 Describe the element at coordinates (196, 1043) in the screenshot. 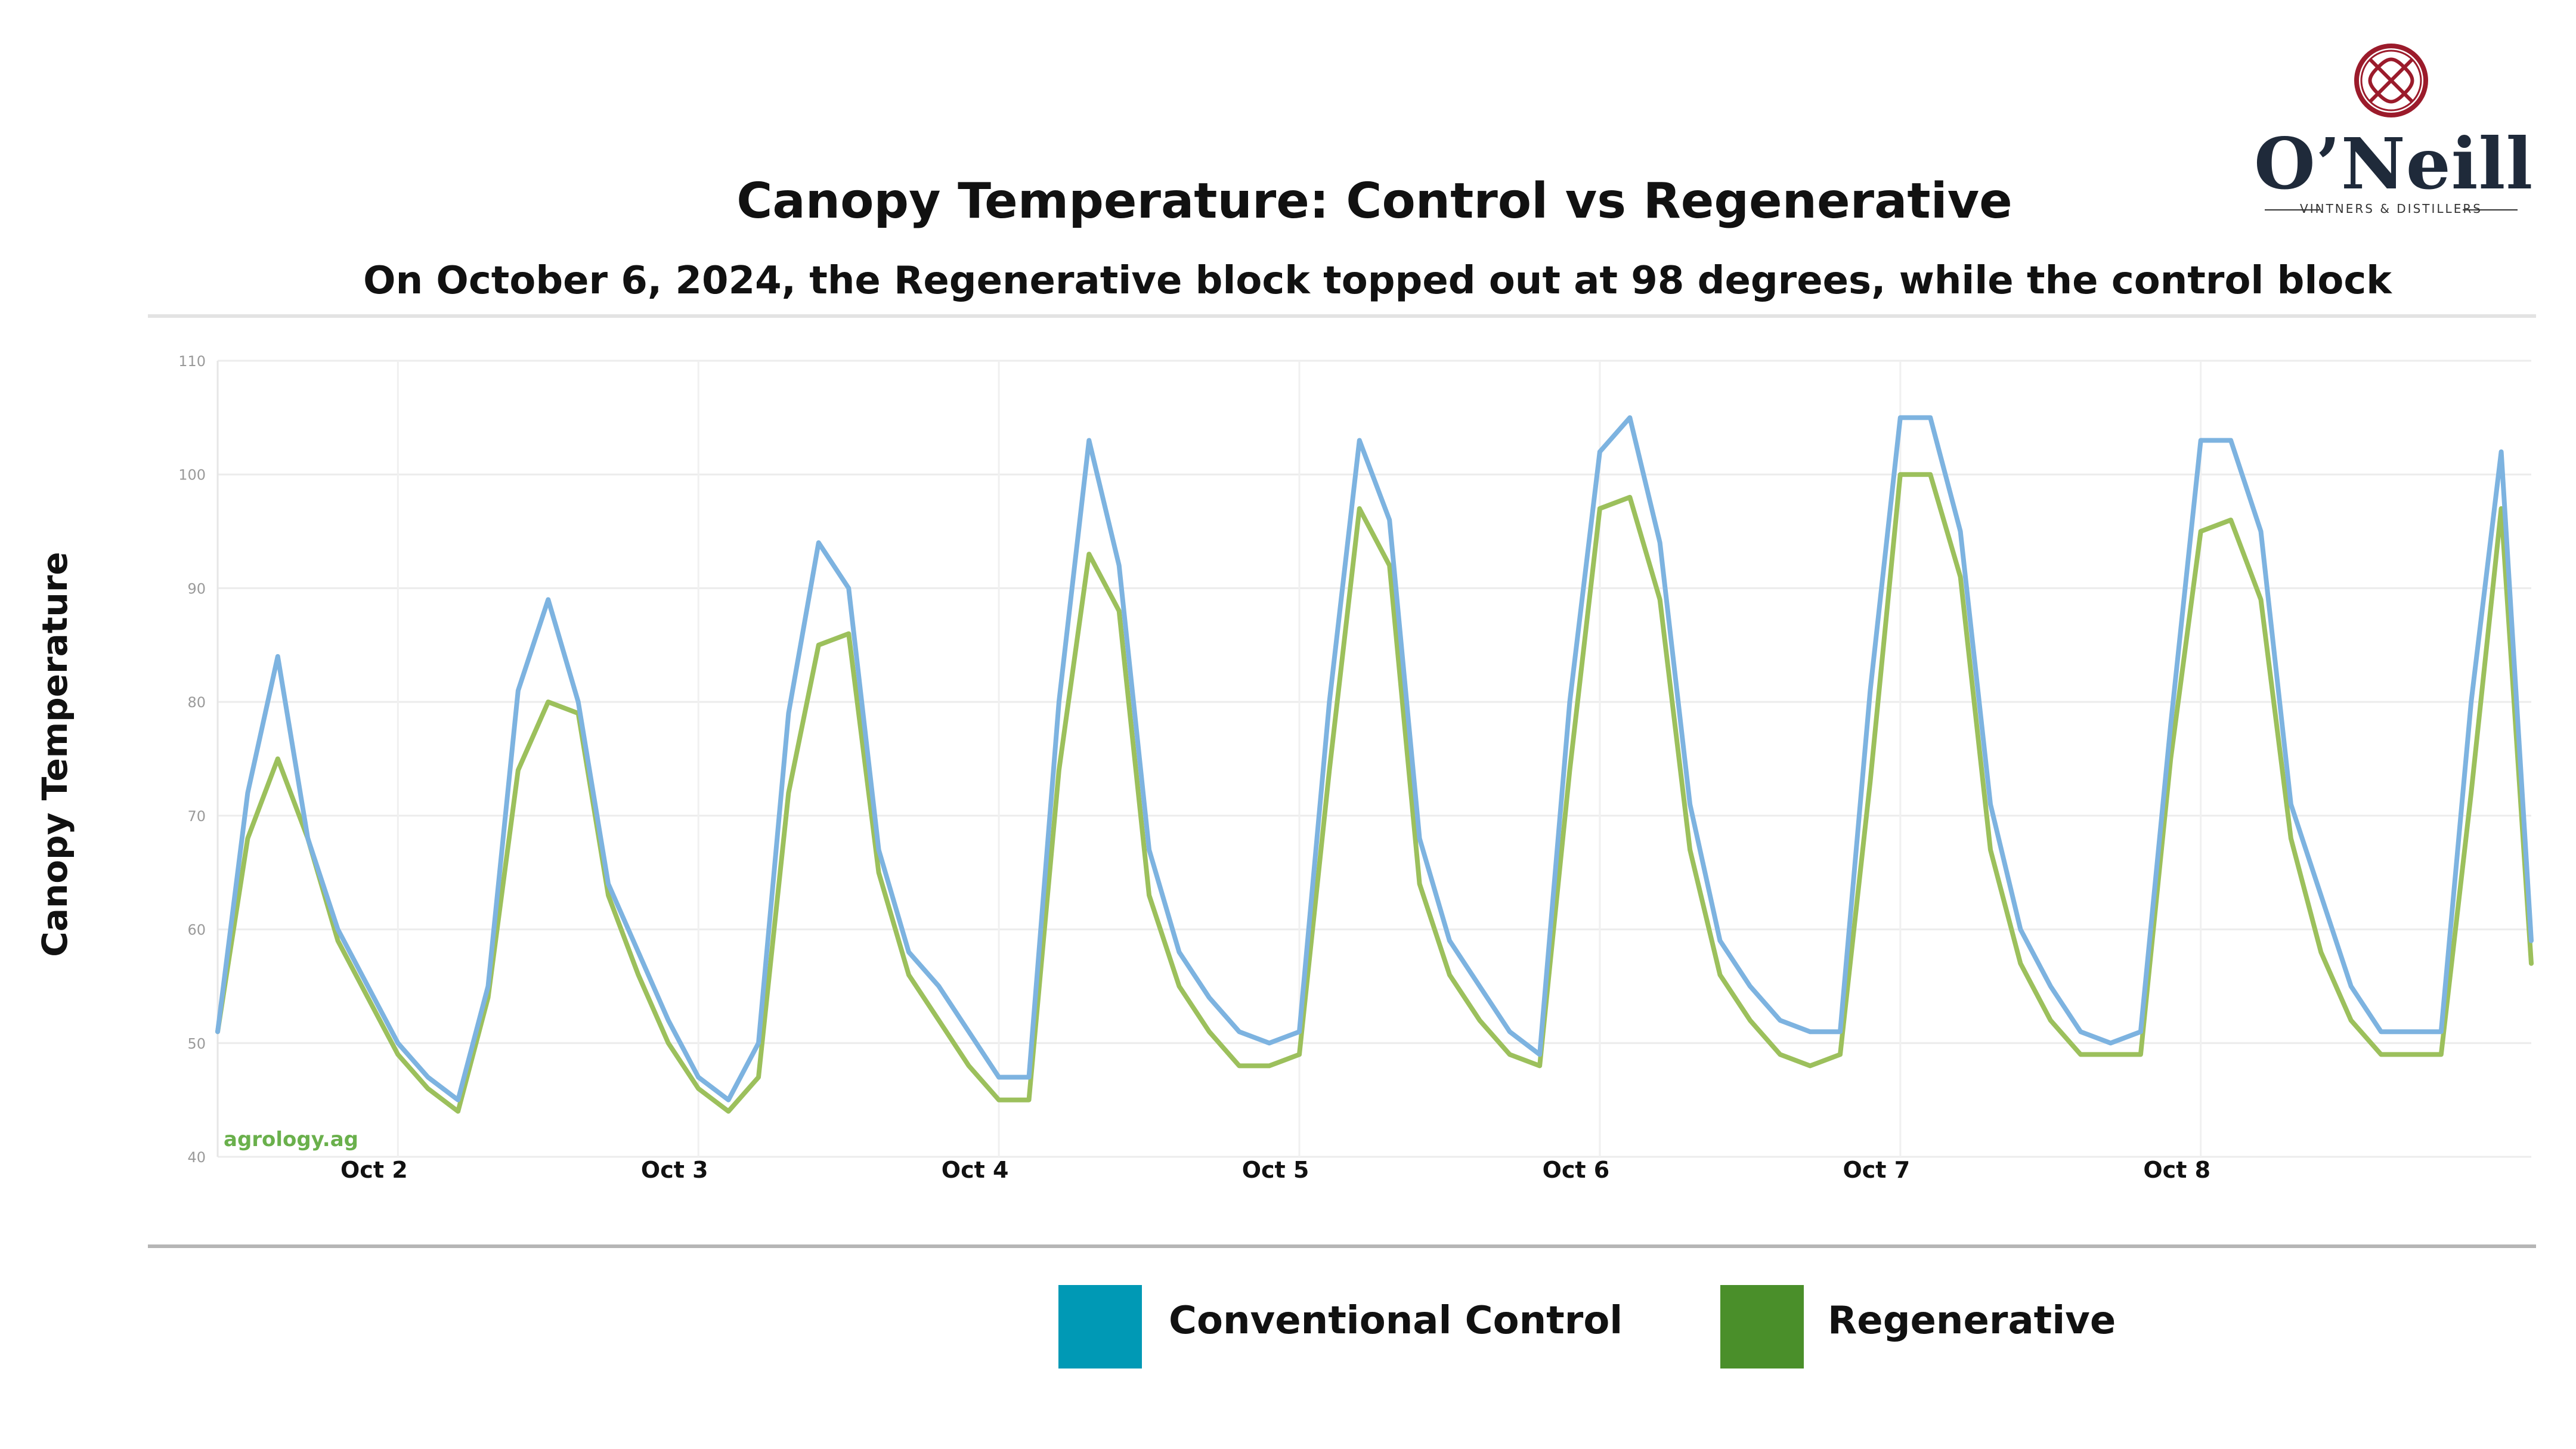

I see `y-tick-label: 50` at that location.